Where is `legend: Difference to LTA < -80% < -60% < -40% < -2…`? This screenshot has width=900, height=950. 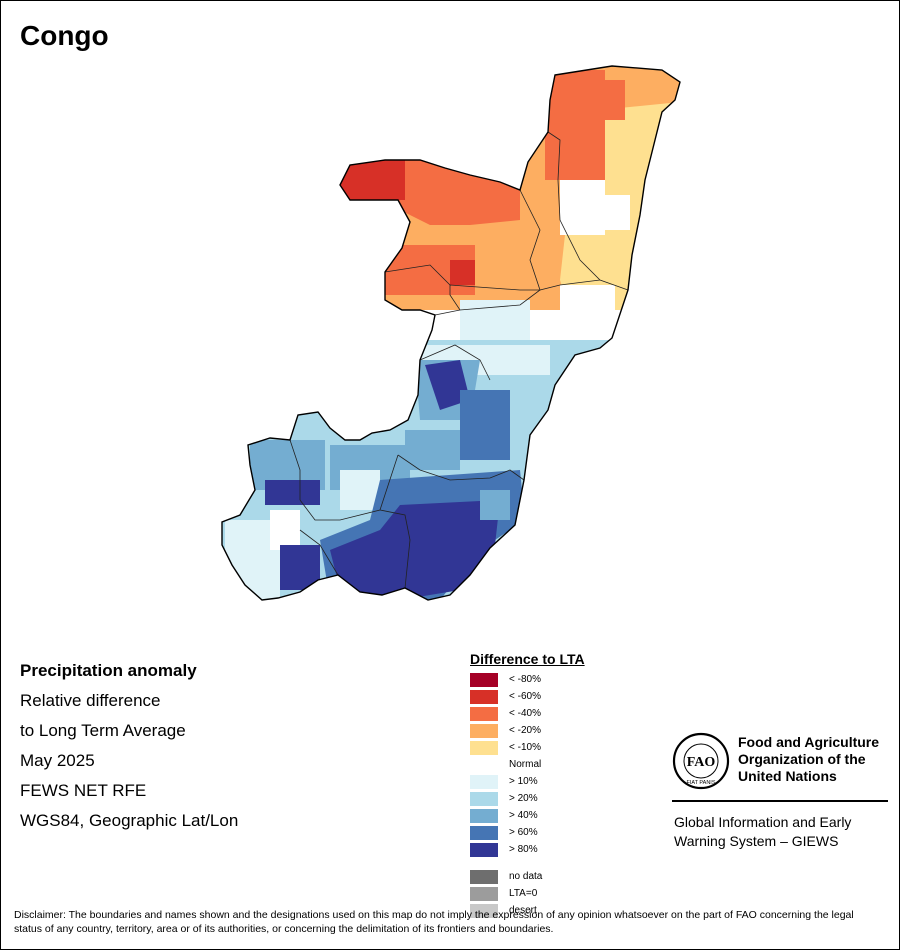 legend: Difference to LTA < -80% < -60% < -40% < -2… is located at coordinates (527, 785).